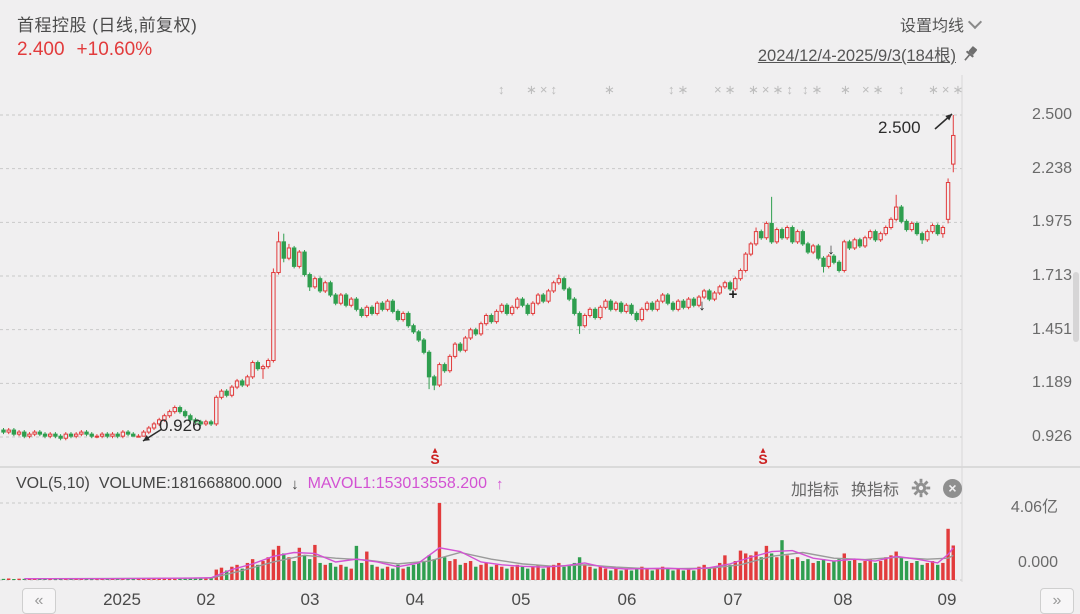 The width and height of the screenshot is (1080, 614). What do you see at coordinates (1037, 562) in the screenshot?
I see `volume-axis-label: 0.000` at bounding box center [1037, 562].